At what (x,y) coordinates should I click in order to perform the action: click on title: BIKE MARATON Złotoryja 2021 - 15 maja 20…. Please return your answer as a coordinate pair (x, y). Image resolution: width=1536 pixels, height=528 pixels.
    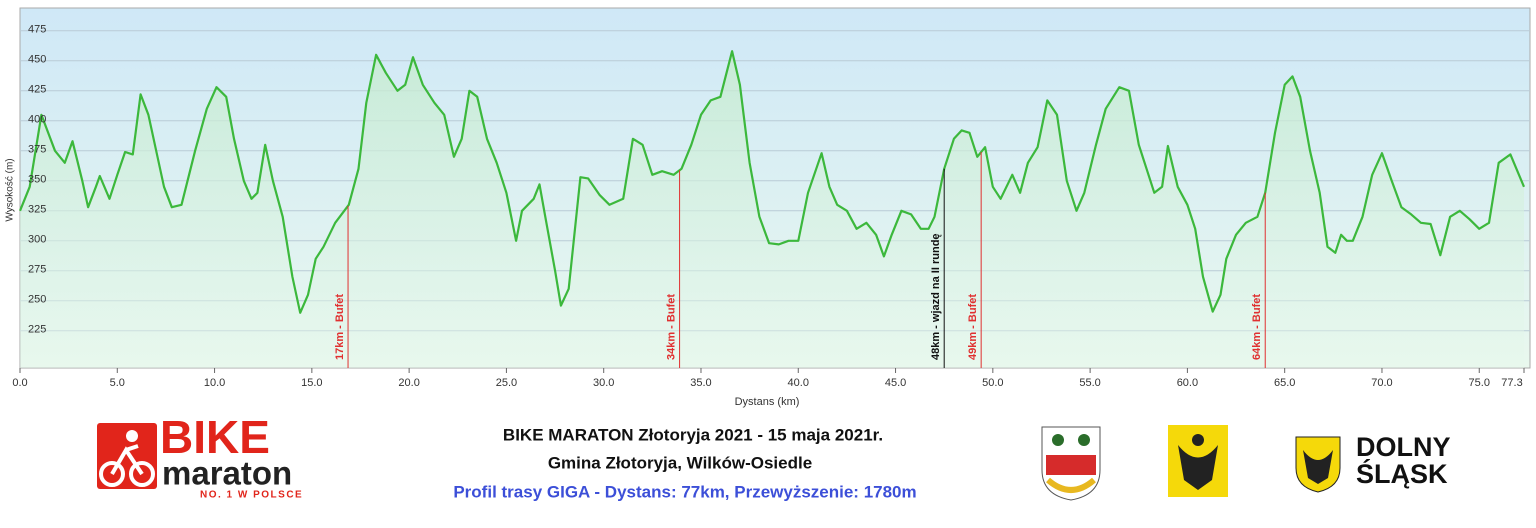
    Looking at the image, I should click on (693, 434).